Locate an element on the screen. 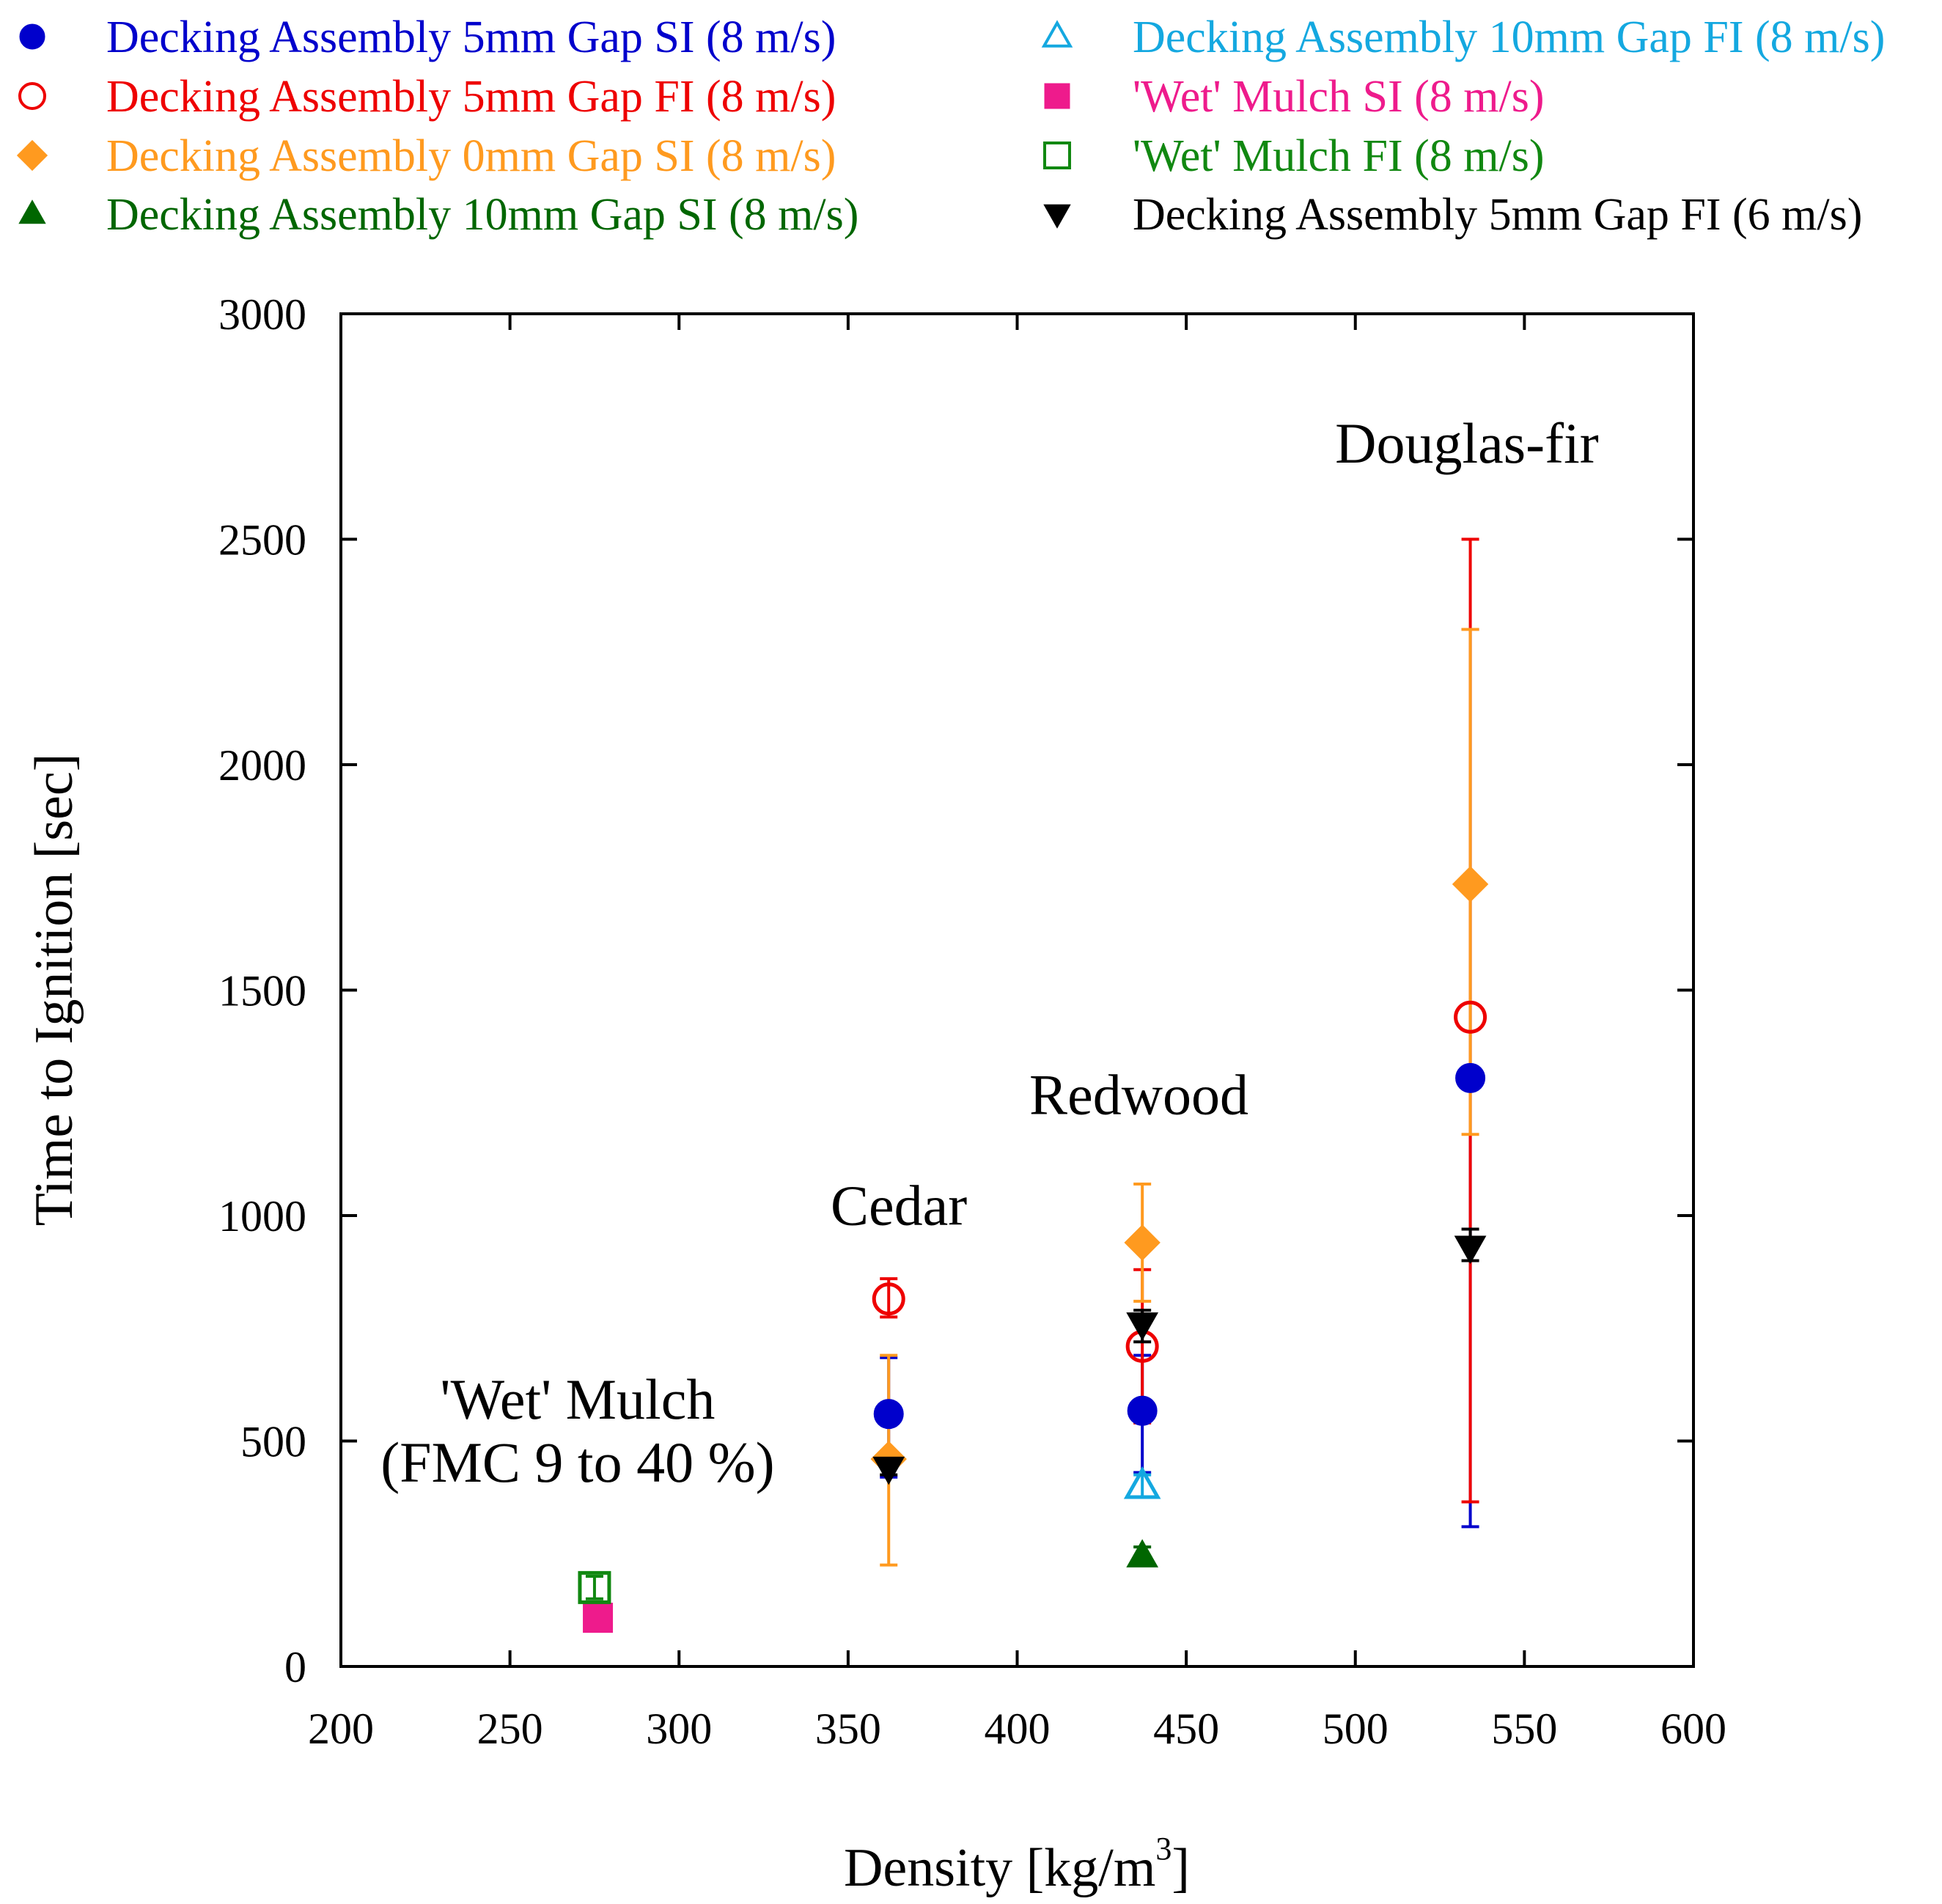 The height and width of the screenshot is (1904, 1942). x-tick-label: 250 is located at coordinates (510, 1729).